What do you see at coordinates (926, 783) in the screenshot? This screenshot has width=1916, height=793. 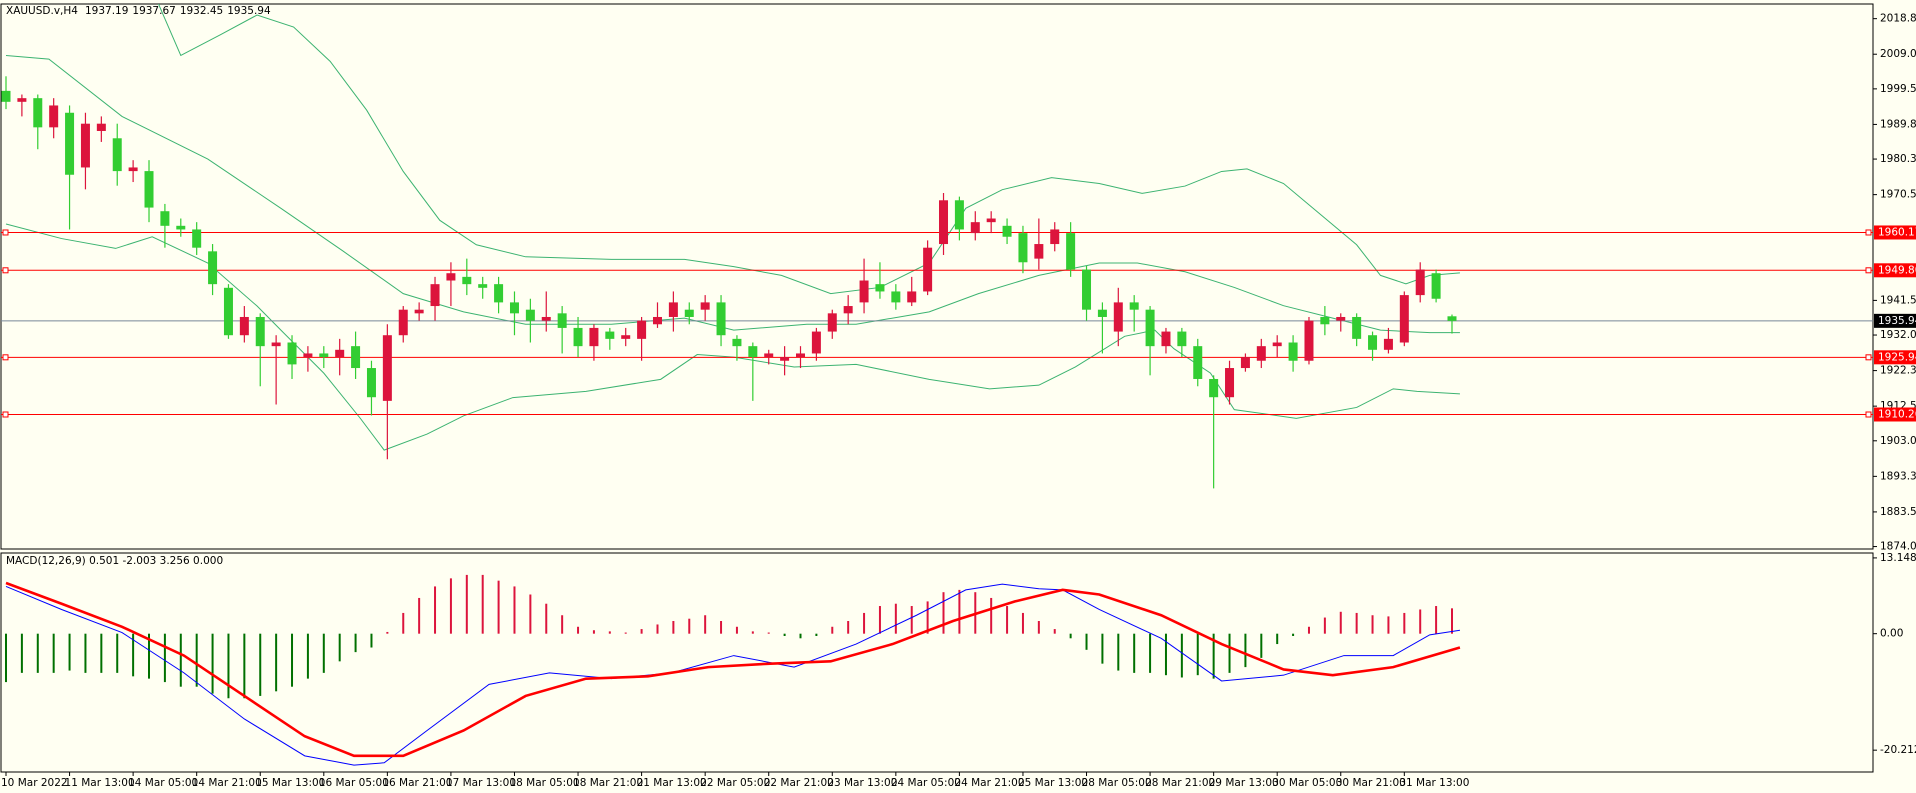 I see `x-tick-label: 24 Mar 05:00` at bounding box center [926, 783].